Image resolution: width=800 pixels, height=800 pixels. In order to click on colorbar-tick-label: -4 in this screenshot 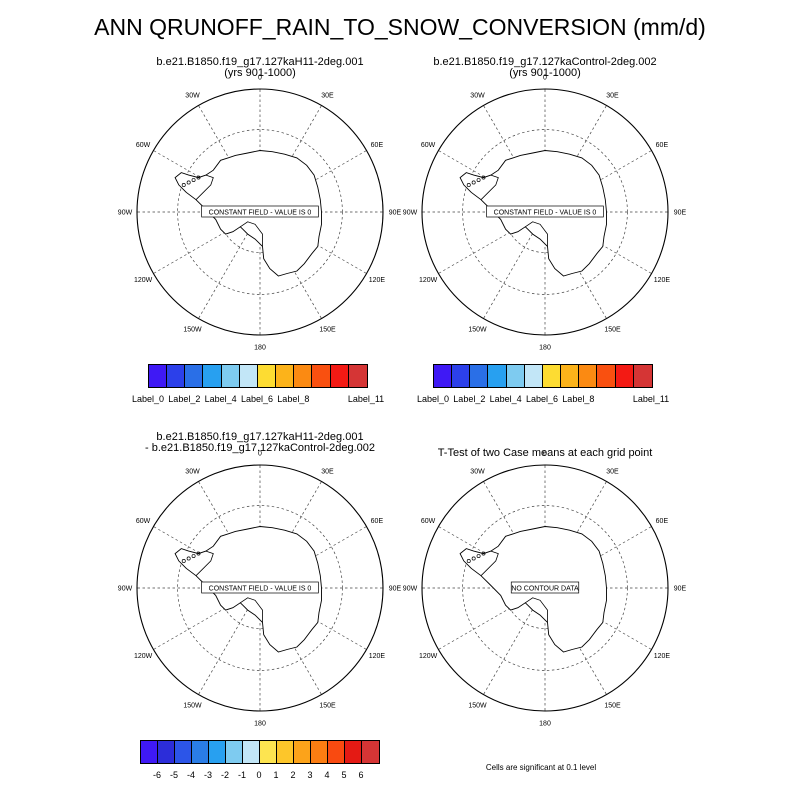, I will do `click(191, 775)`.